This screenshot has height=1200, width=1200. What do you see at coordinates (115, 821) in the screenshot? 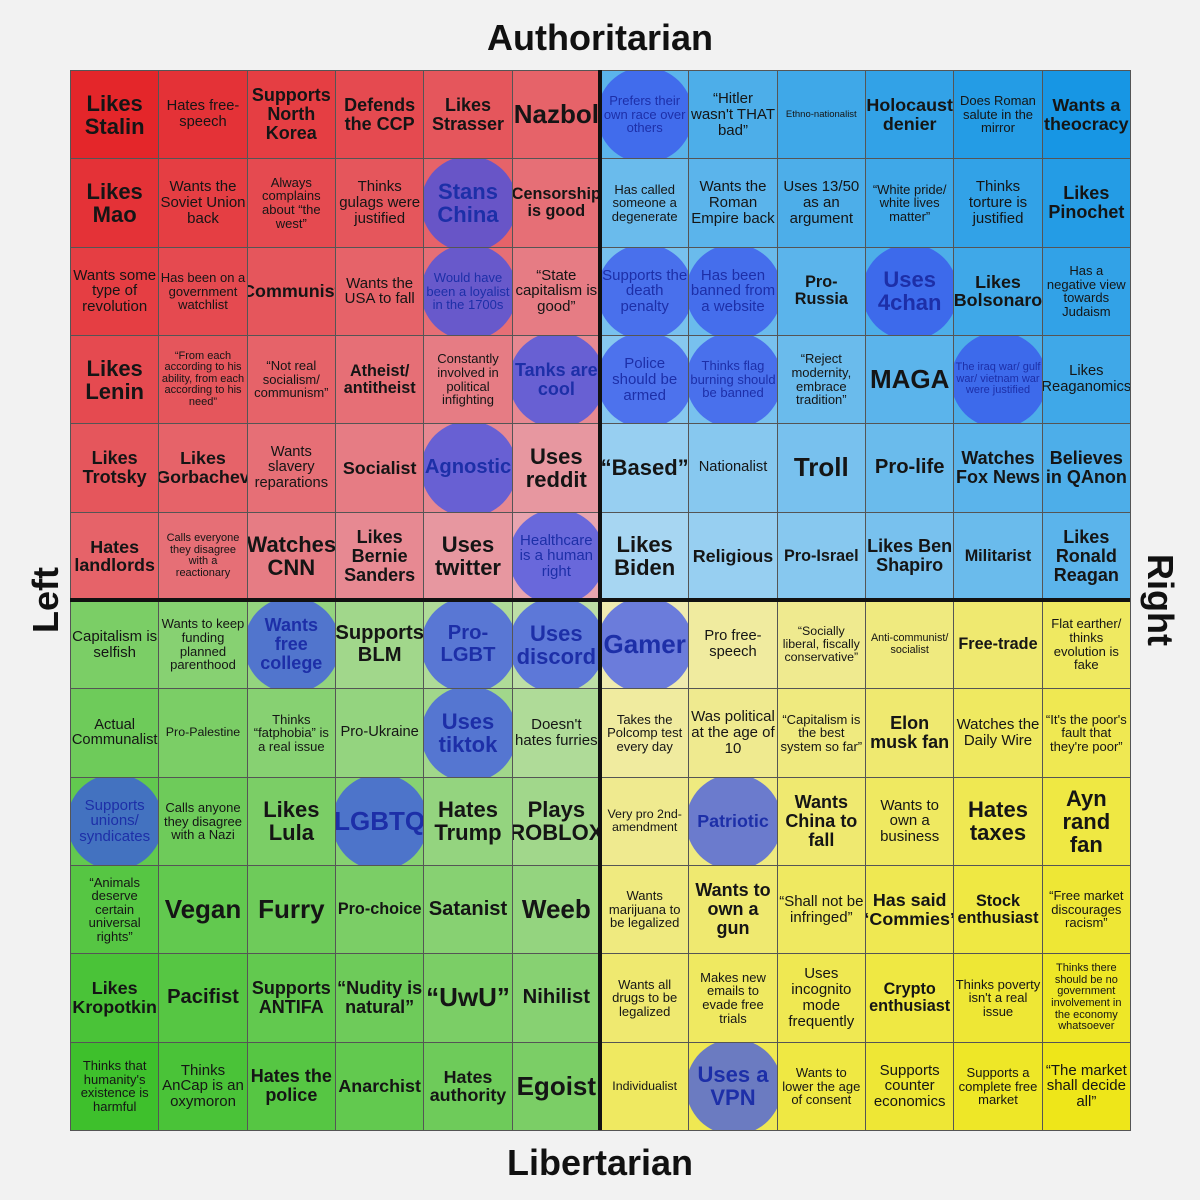
I see `cell-label: Supports unions/ syndicates` at bounding box center [115, 821].